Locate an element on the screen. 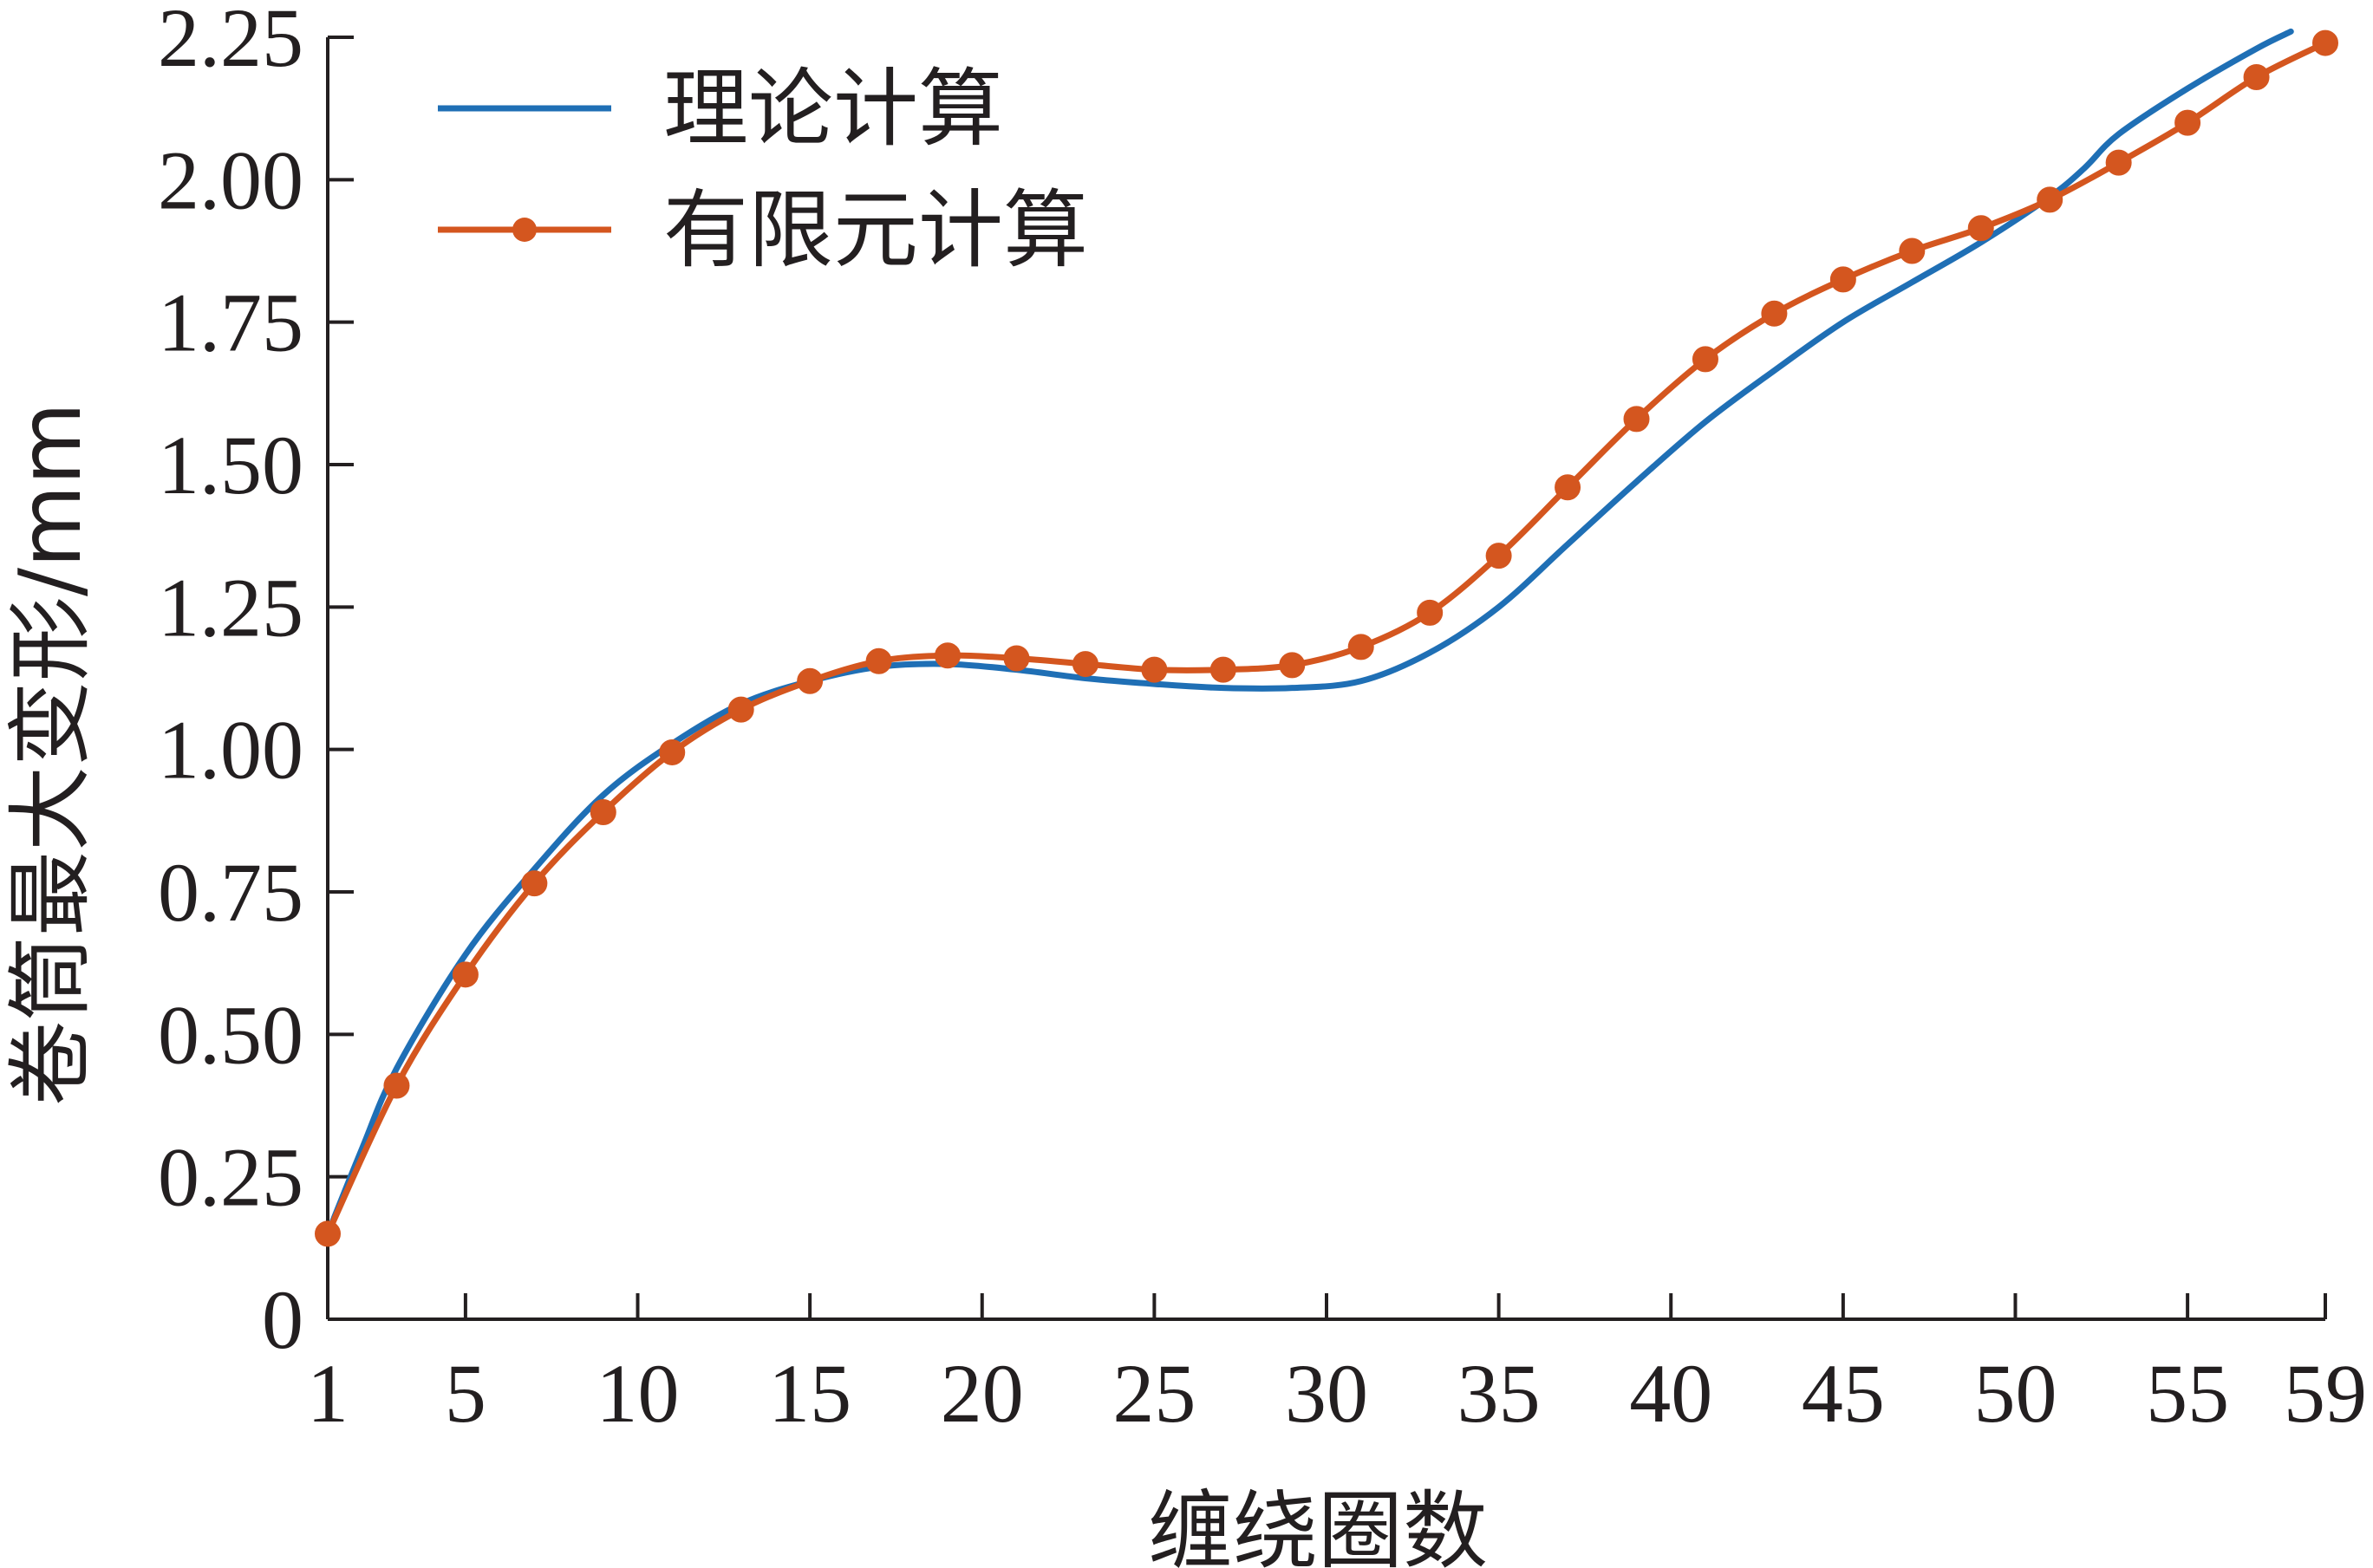  x-tick-label: 30 is located at coordinates (1326, 1393).